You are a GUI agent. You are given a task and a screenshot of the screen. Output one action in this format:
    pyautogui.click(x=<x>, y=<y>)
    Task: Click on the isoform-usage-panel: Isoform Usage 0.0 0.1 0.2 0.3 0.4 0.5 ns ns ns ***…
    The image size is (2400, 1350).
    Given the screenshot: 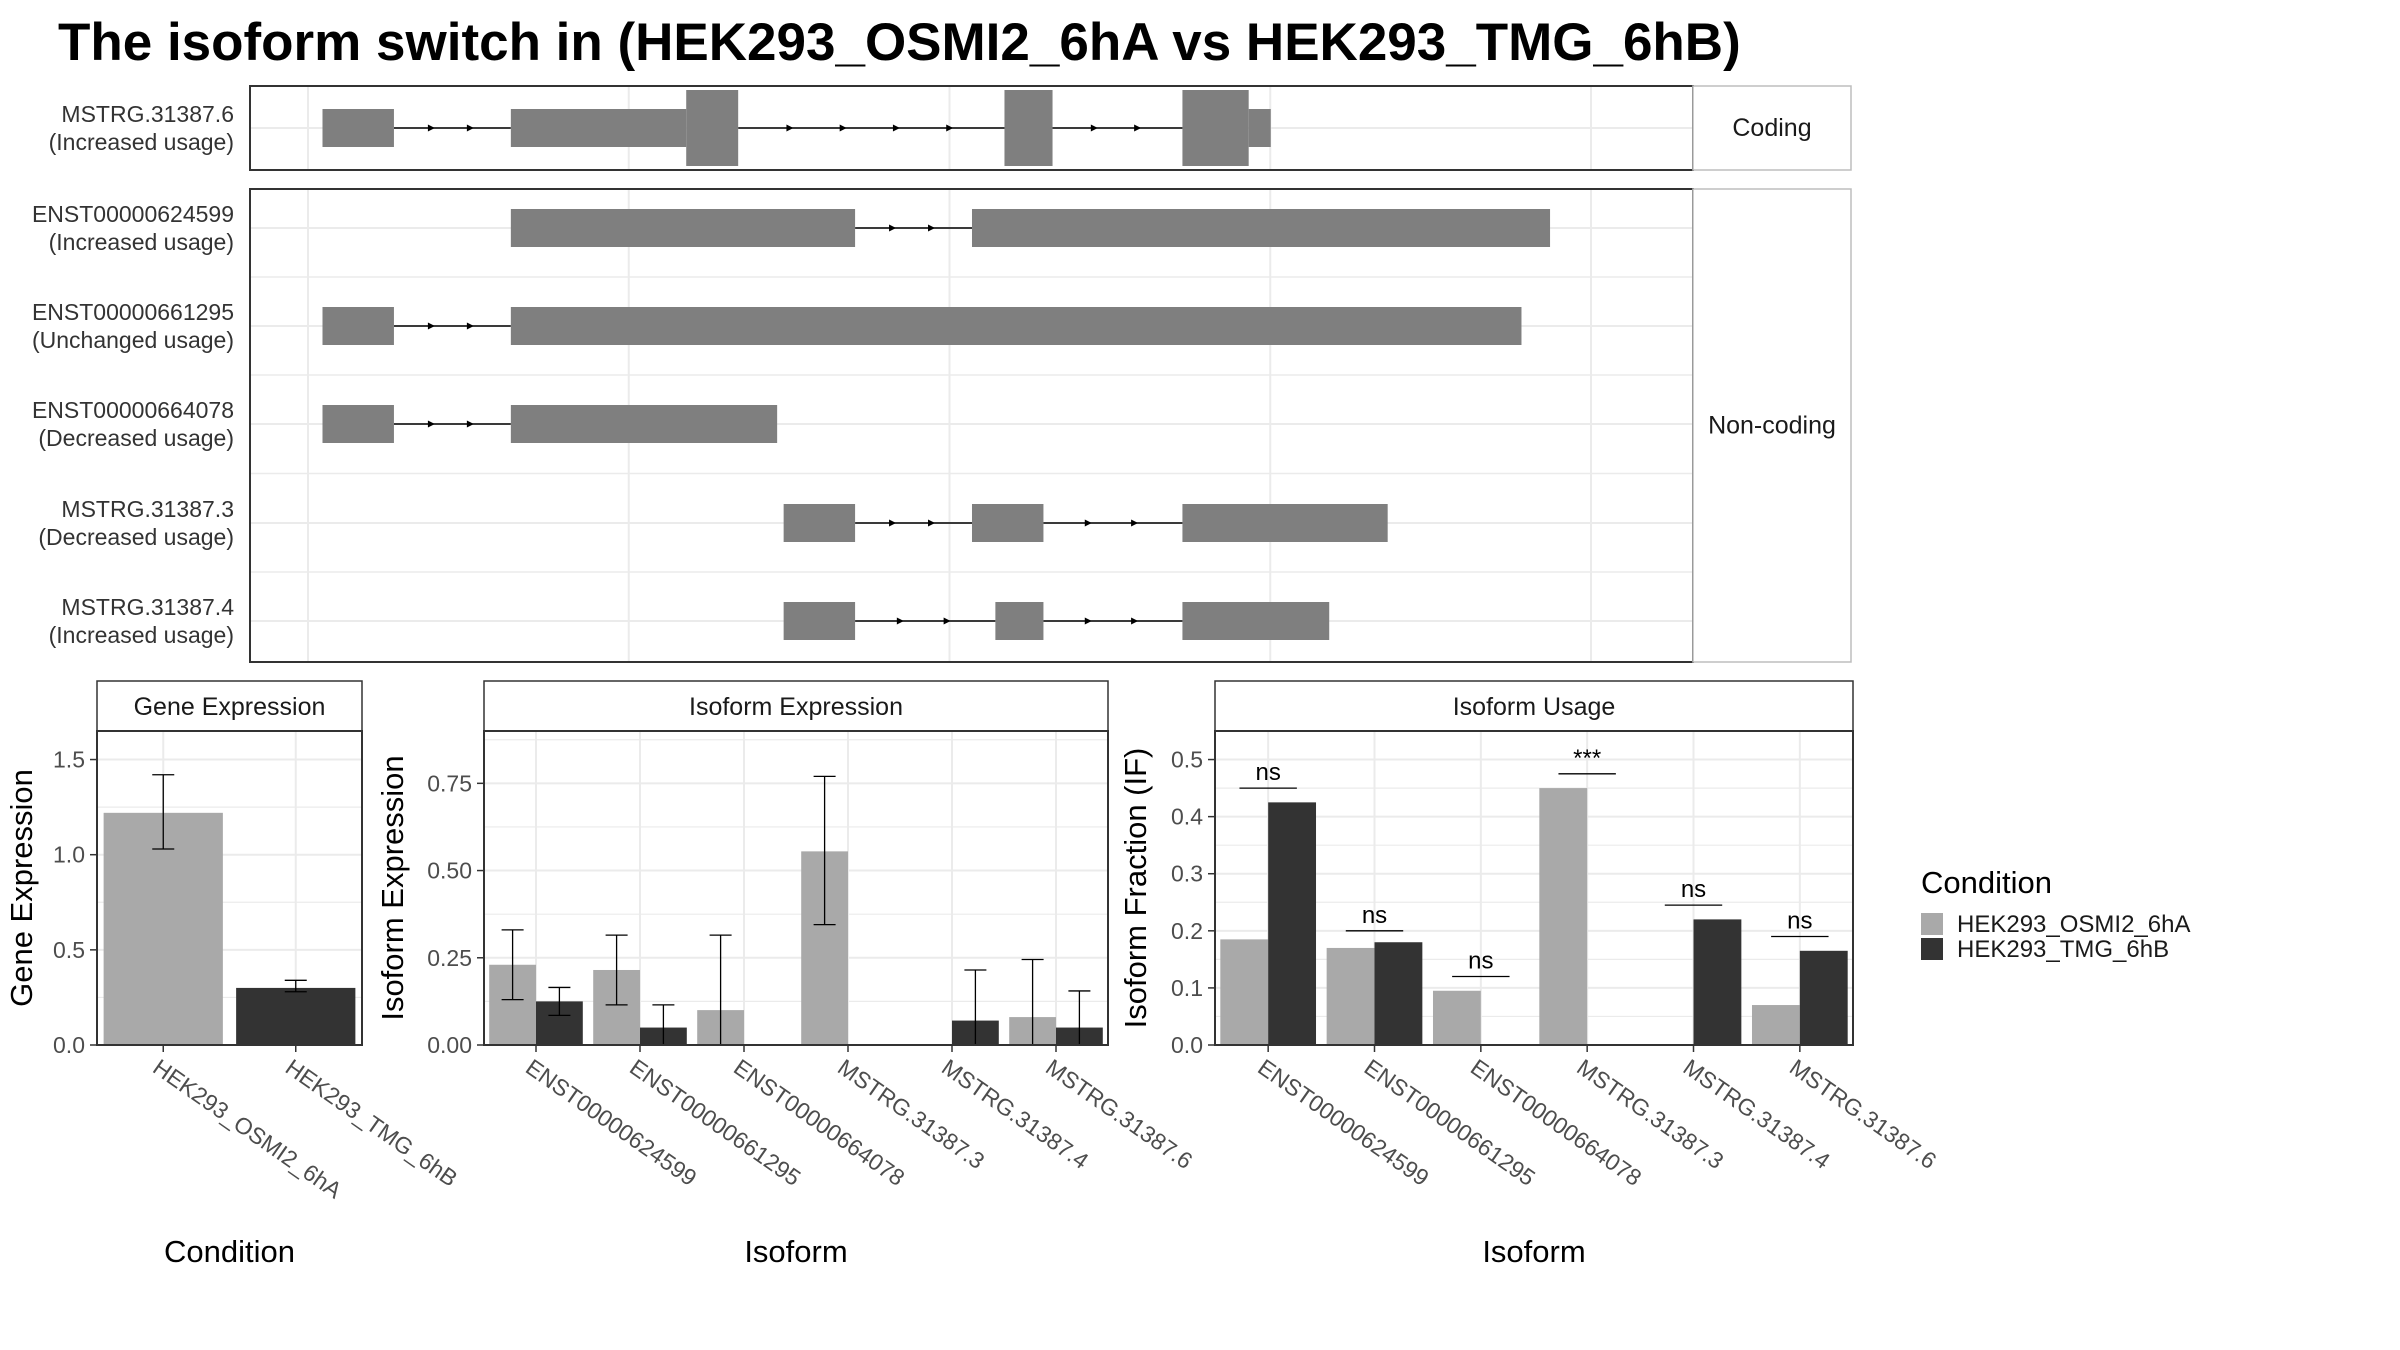 What is the action you would take?
    pyautogui.click(x=1529, y=974)
    